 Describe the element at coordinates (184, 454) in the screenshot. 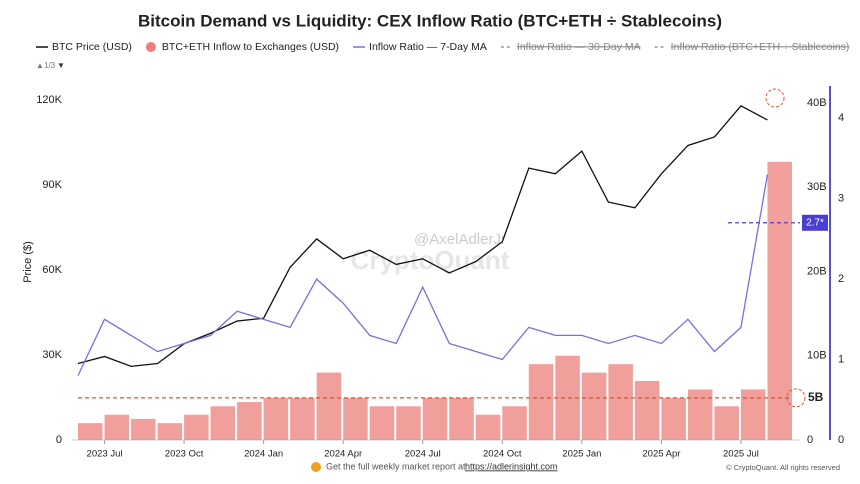

I see `x-tick-label: 2023 Oct` at that location.